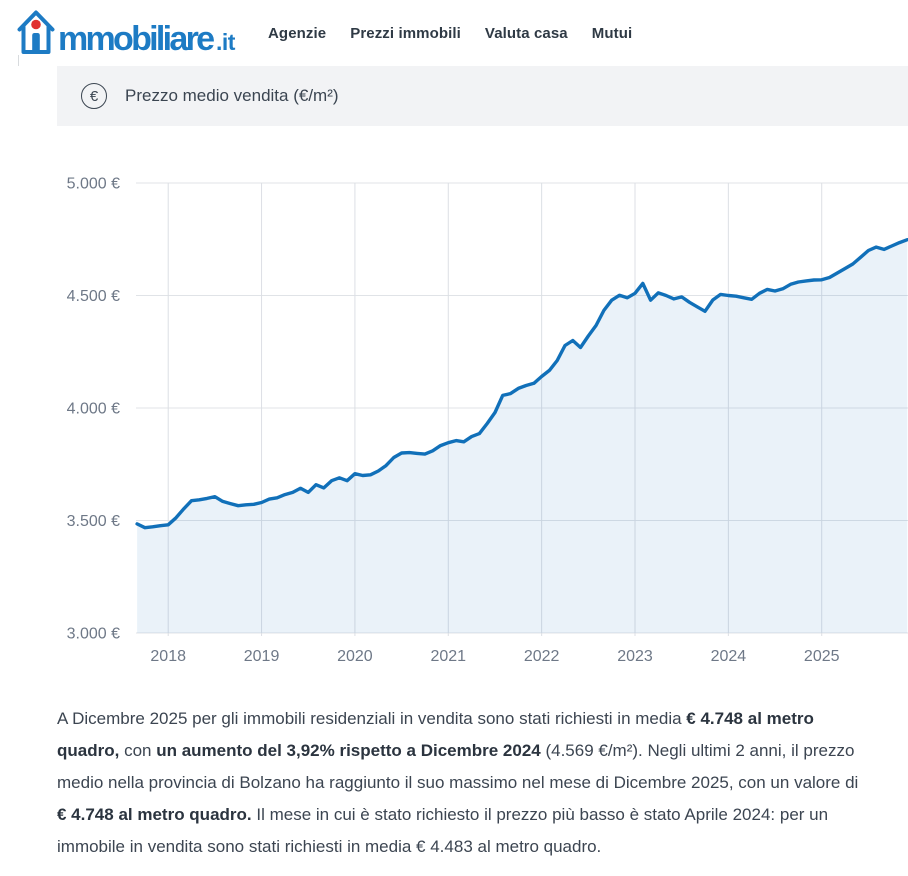 The height and width of the screenshot is (876, 908). Describe the element at coordinates (635, 656) in the screenshot. I see `x-axis-label: 2023` at that location.